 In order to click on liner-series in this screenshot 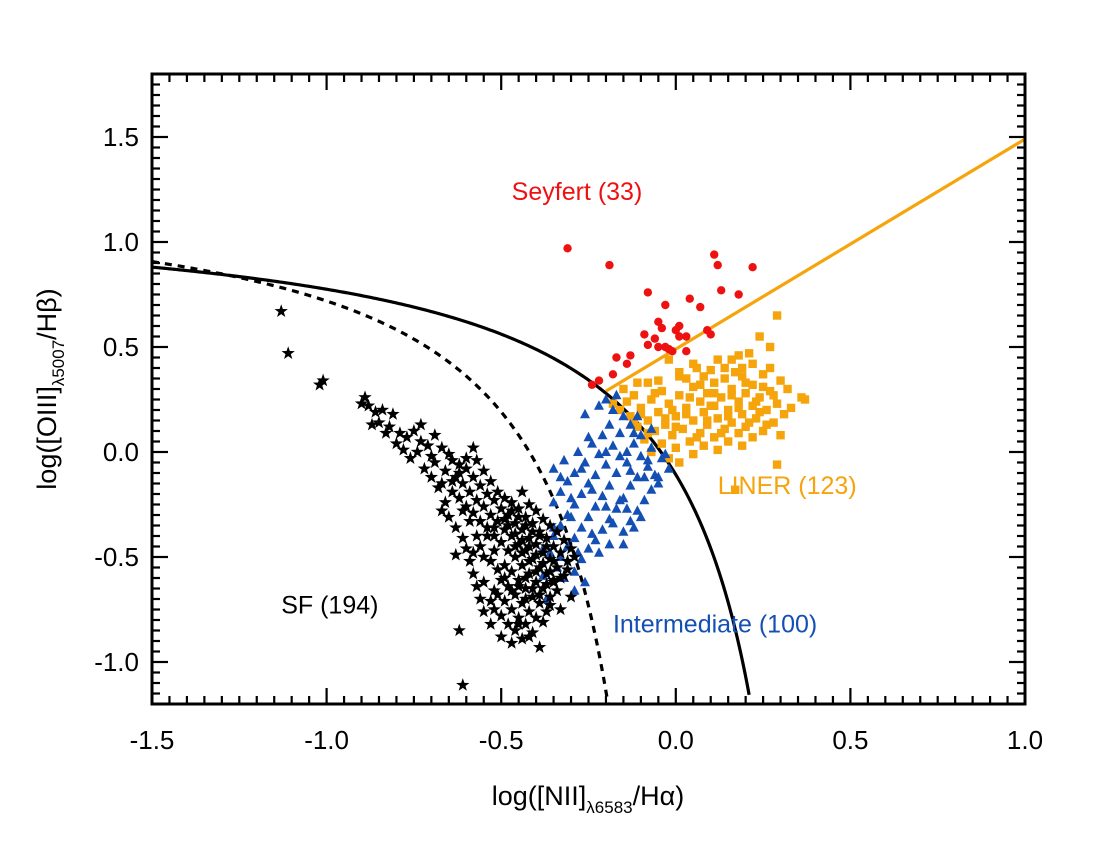, I will do `click(709, 402)`.